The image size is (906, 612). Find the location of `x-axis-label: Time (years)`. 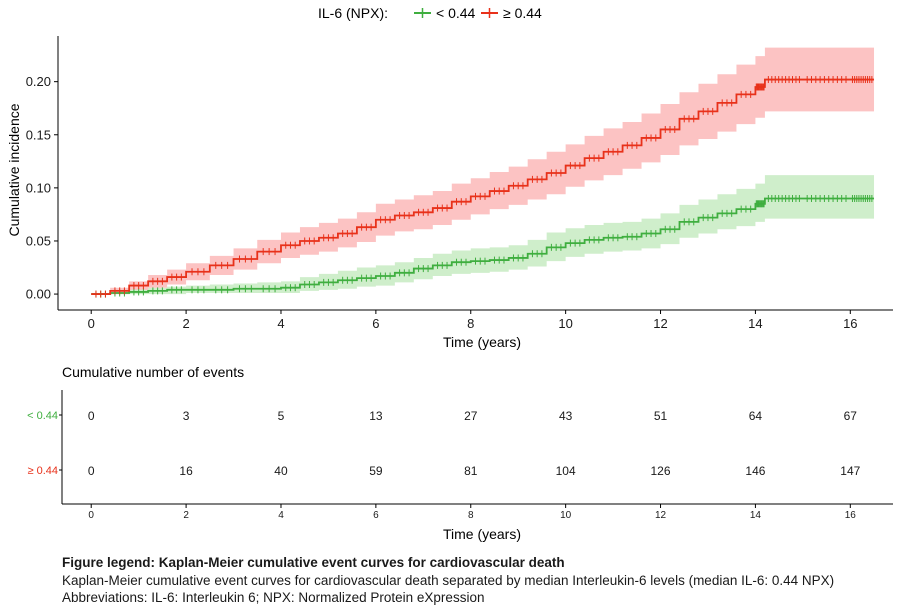

x-axis-label: Time (years) is located at coordinates (482, 342).